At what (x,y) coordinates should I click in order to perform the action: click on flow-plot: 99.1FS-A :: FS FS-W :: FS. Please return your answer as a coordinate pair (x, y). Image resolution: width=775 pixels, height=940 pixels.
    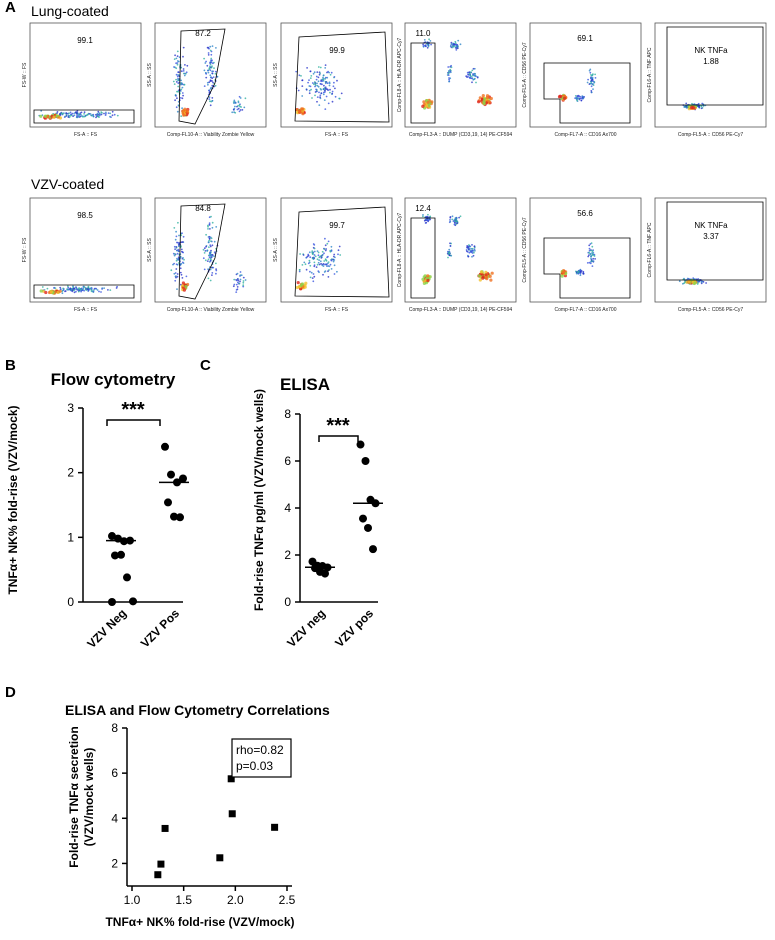
    Looking at the image, I should click on (82, 80).